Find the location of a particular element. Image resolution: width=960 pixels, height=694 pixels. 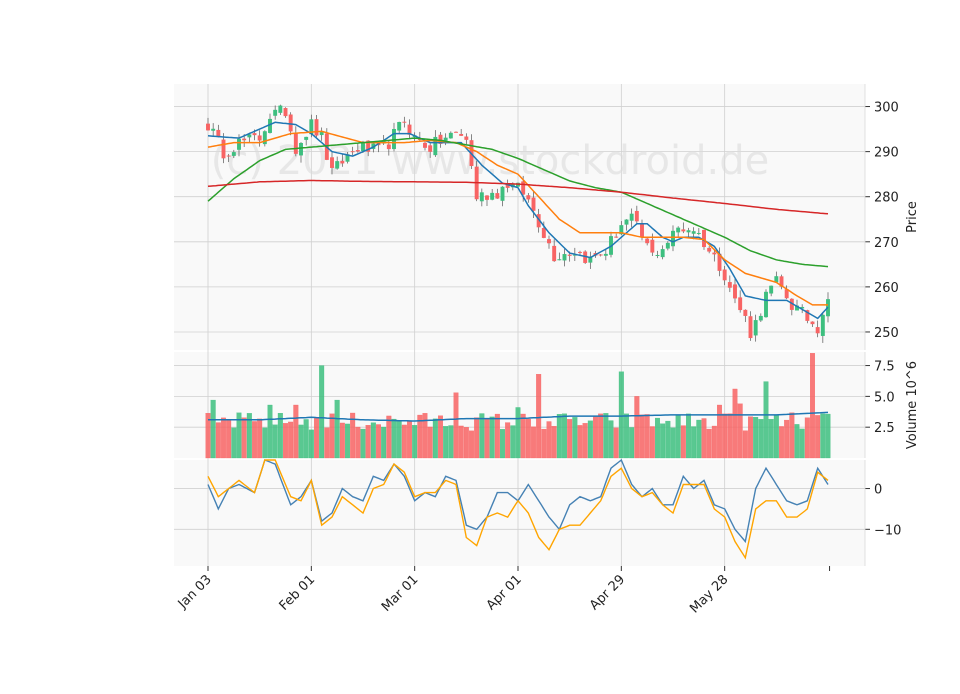

y-tick-label-volume: 5.0 is located at coordinates (884, 397).